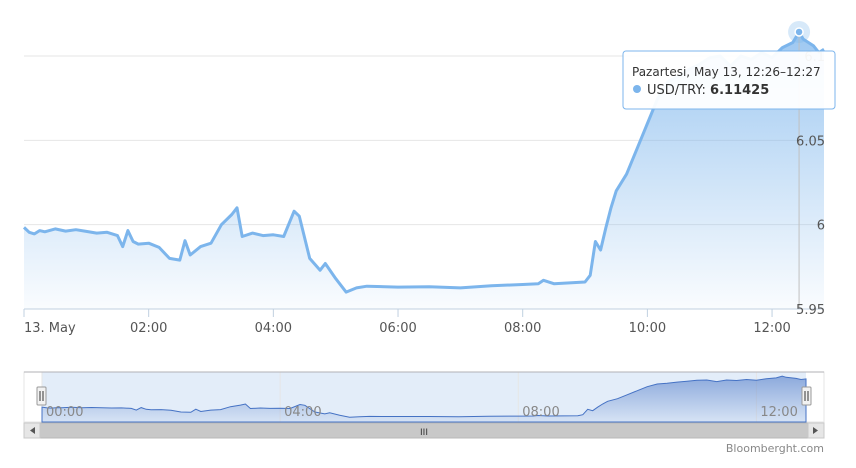 The image size is (856, 468). I want to click on navigator-handle-right, so click(806, 396).